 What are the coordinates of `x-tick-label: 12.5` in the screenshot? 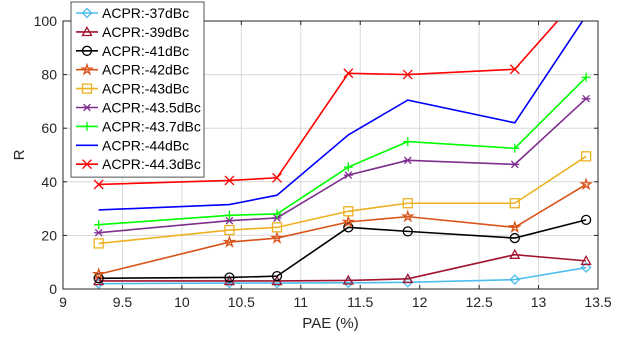 It's located at (478, 302).